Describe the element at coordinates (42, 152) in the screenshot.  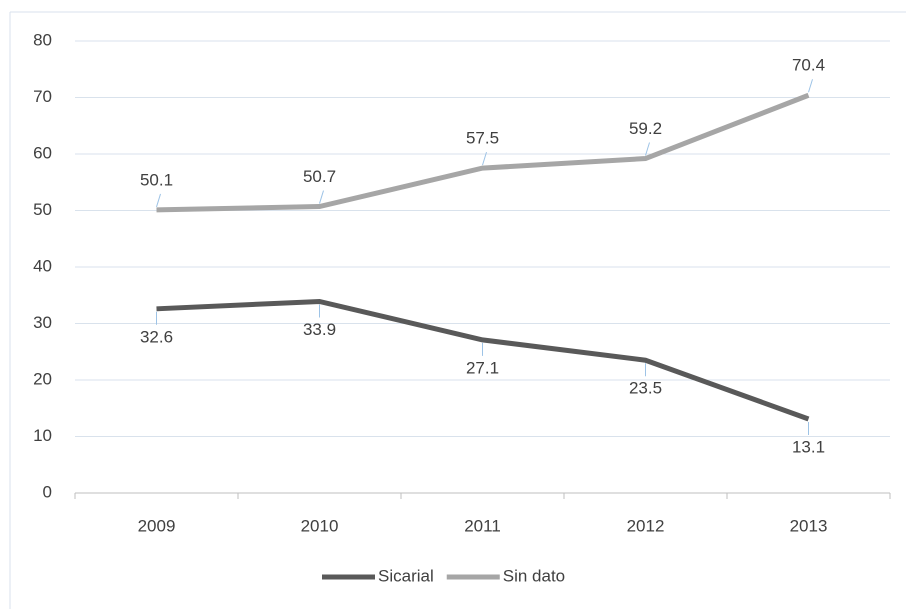
I see `y-tick-label: 60` at that location.